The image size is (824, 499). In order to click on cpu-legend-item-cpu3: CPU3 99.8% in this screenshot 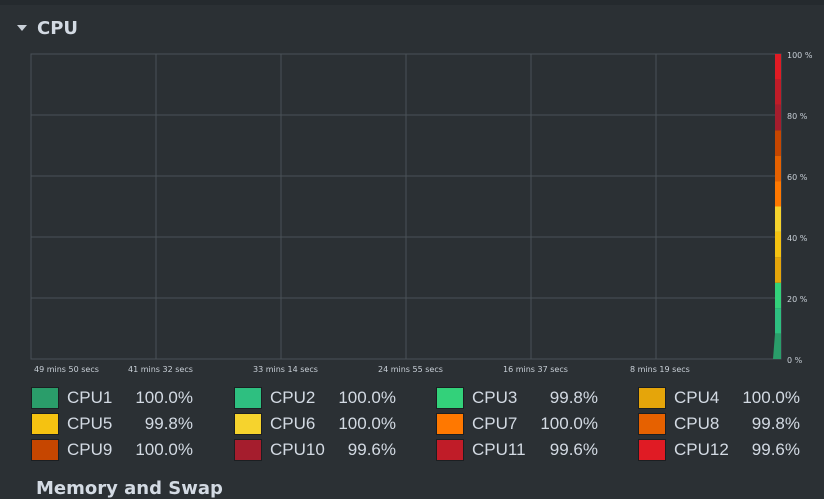, I will do `click(517, 398)`.